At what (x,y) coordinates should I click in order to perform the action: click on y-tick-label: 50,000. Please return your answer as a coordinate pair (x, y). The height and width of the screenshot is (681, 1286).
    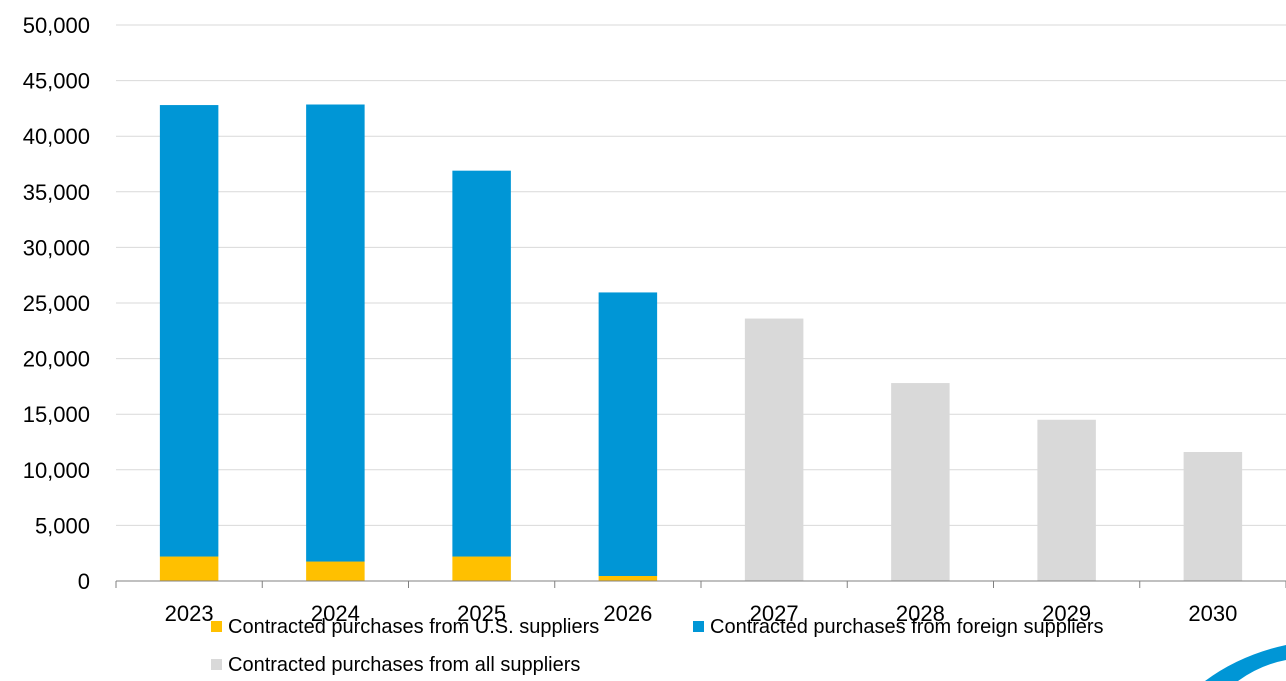
    Looking at the image, I should click on (56, 25).